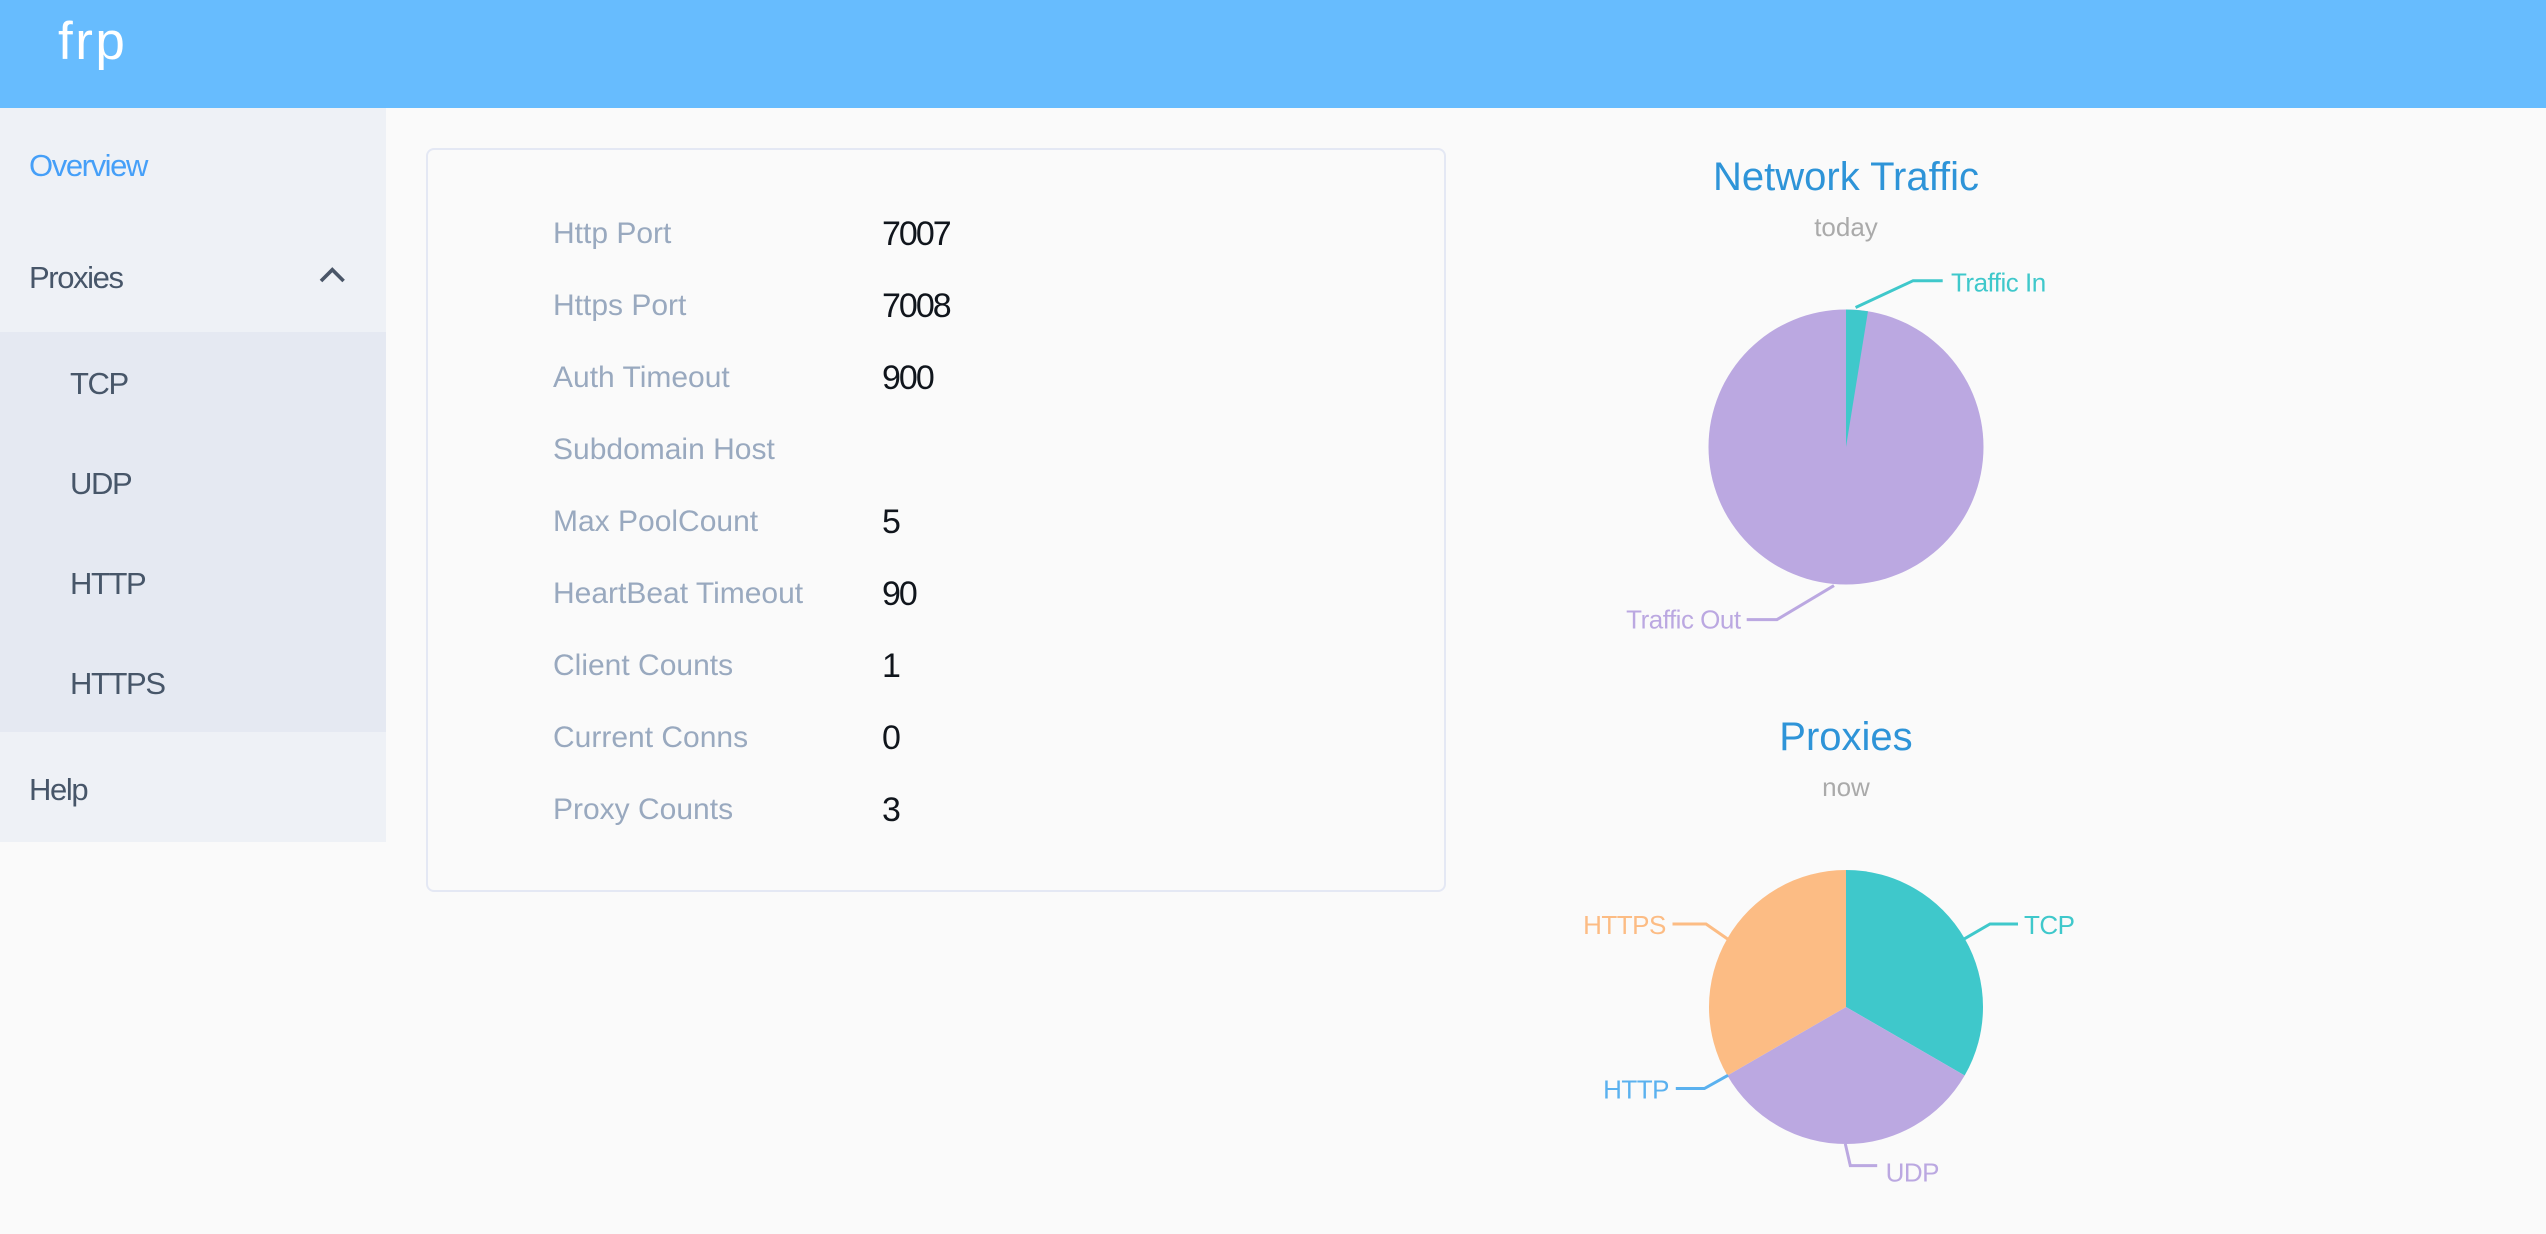 Image resolution: width=2546 pixels, height=1234 pixels. I want to click on svg-text: HTTP, so click(1636, 1090).